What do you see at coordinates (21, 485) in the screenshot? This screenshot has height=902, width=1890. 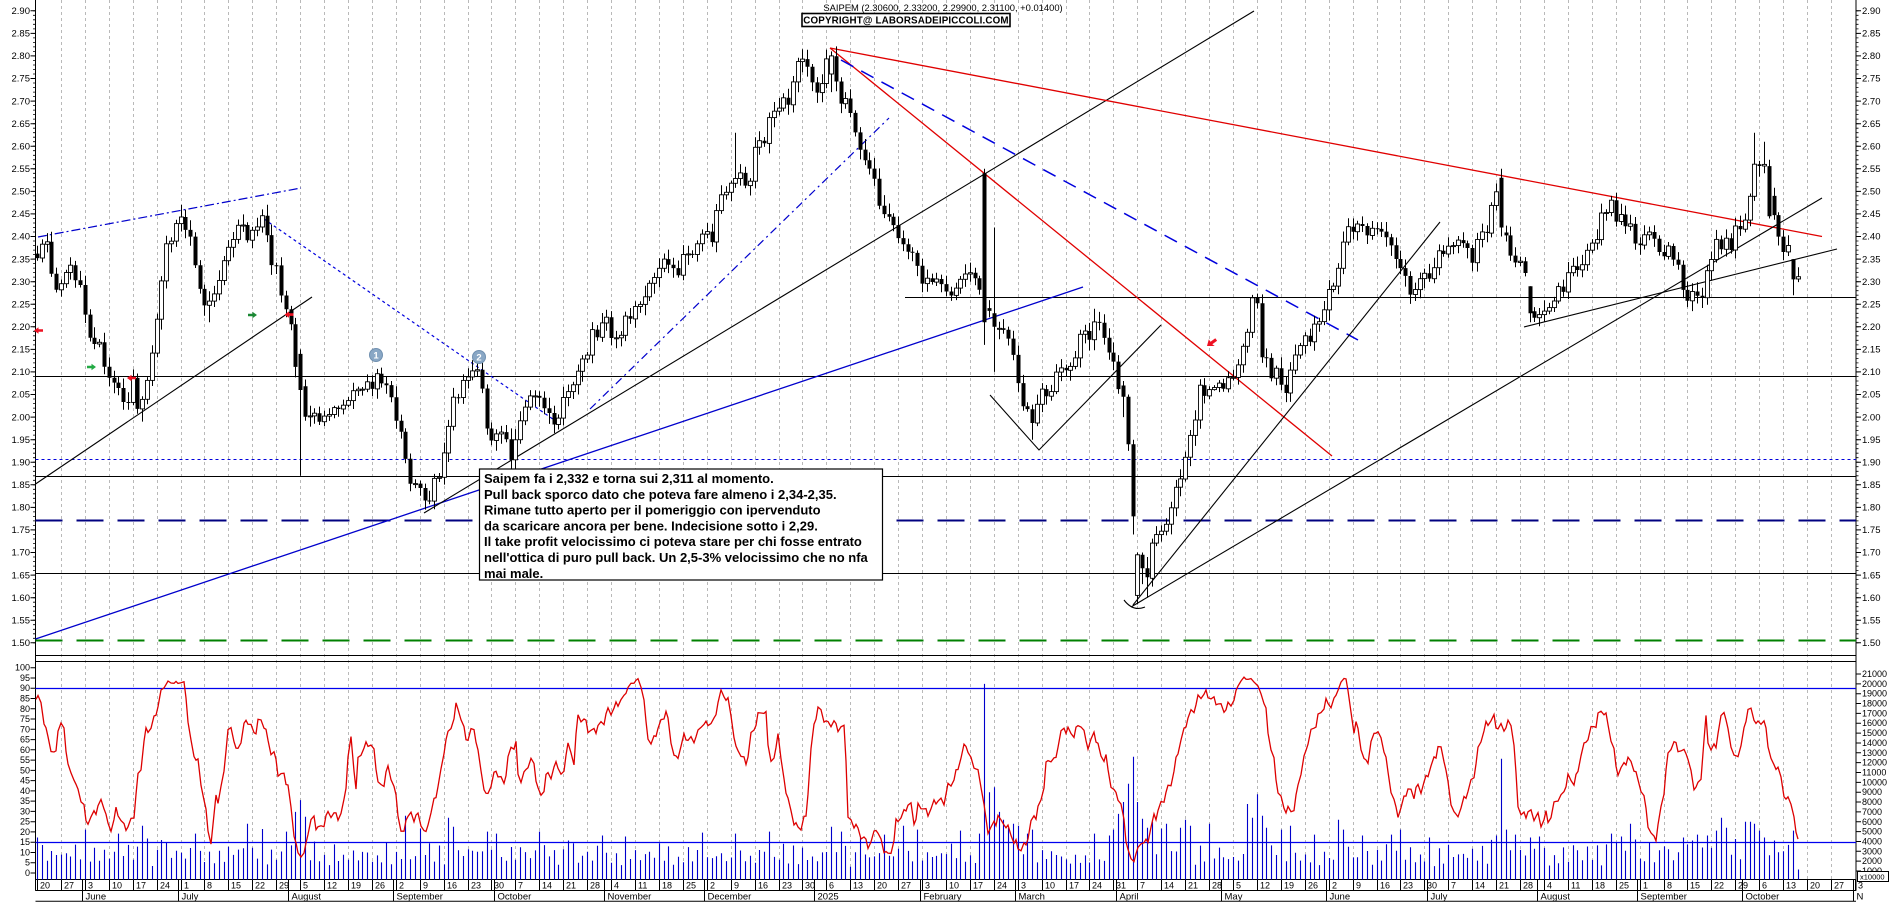 I see `svg-text: 1.85` at bounding box center [21, 485].